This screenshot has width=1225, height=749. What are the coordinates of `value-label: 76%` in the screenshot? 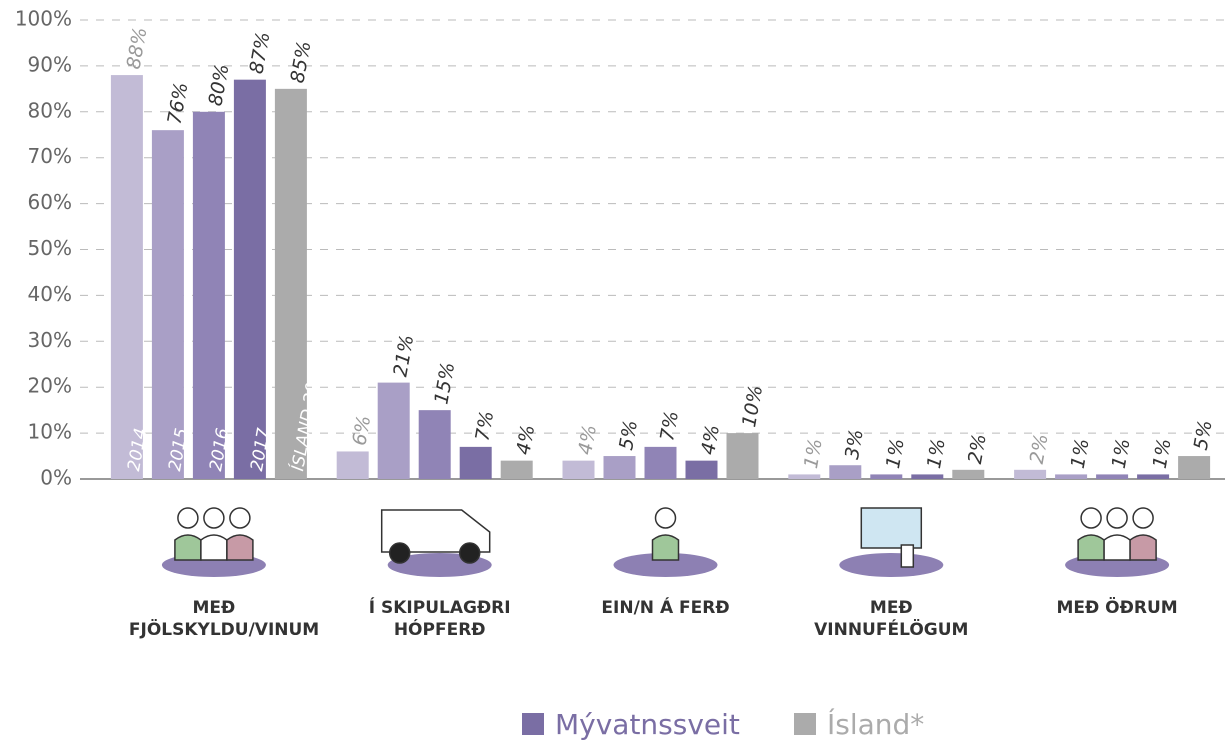 It's located at (178, 103).